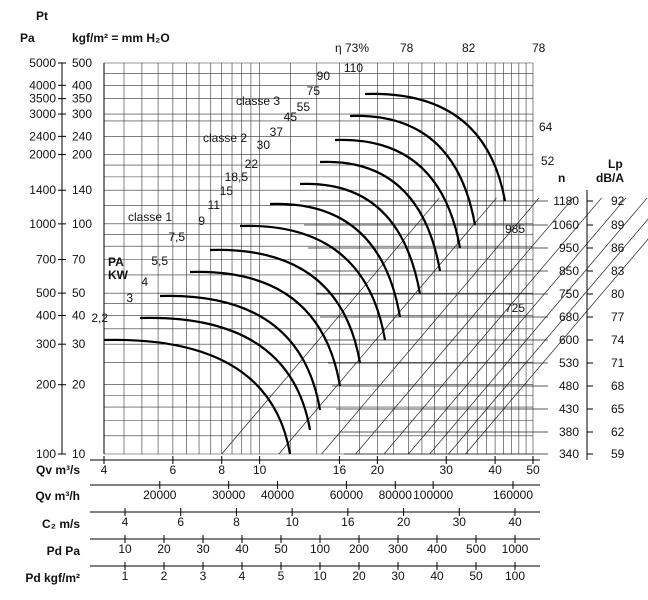  What do you see at coordinates (225, 138) in the screenshot?
I see `class-2-label: classe 2` at bounding box center [225, 138].